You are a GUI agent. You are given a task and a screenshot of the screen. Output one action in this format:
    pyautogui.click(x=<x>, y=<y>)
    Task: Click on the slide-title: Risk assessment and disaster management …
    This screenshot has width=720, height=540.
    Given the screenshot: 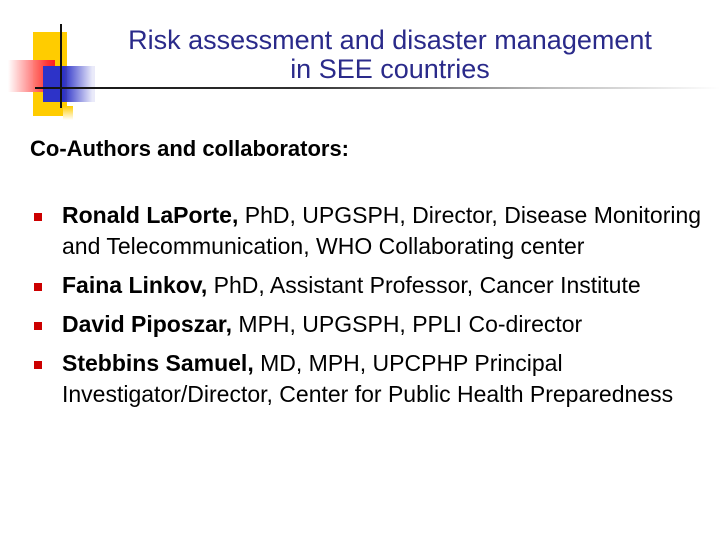 What is the action you would take?
    pyautogui.click(x=390, y=55)
    